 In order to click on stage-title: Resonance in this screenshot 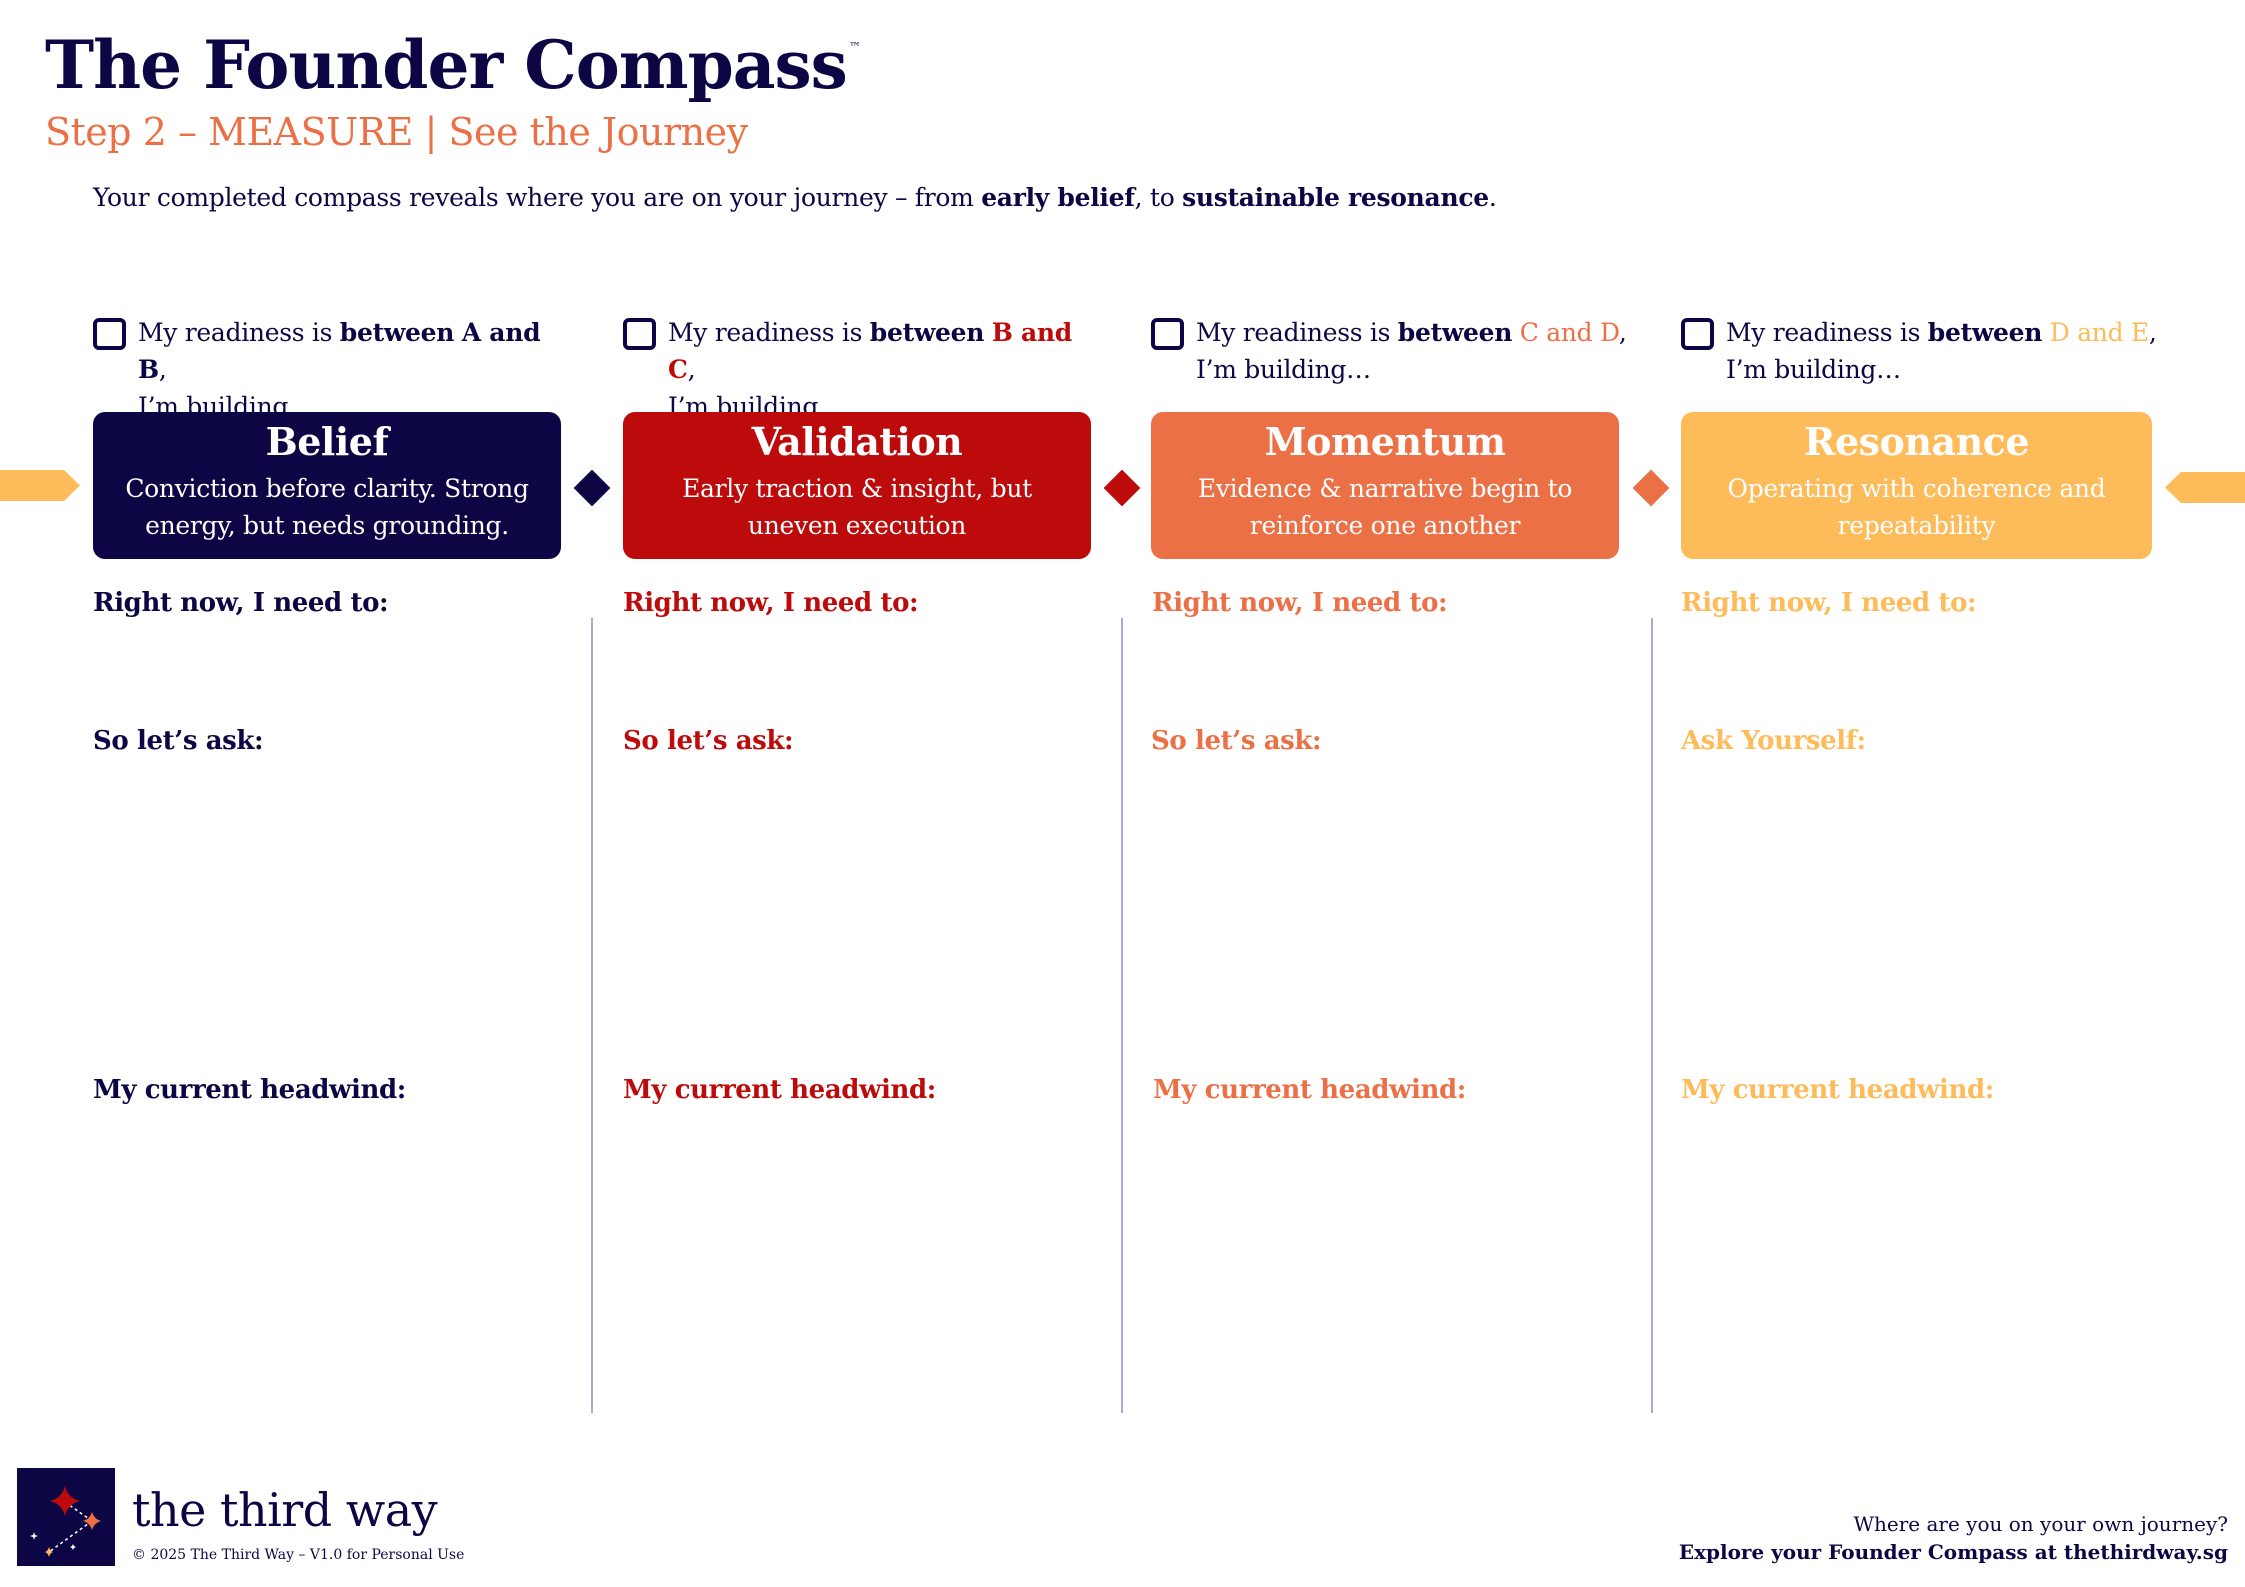, I will do `click(1916, 441)`.